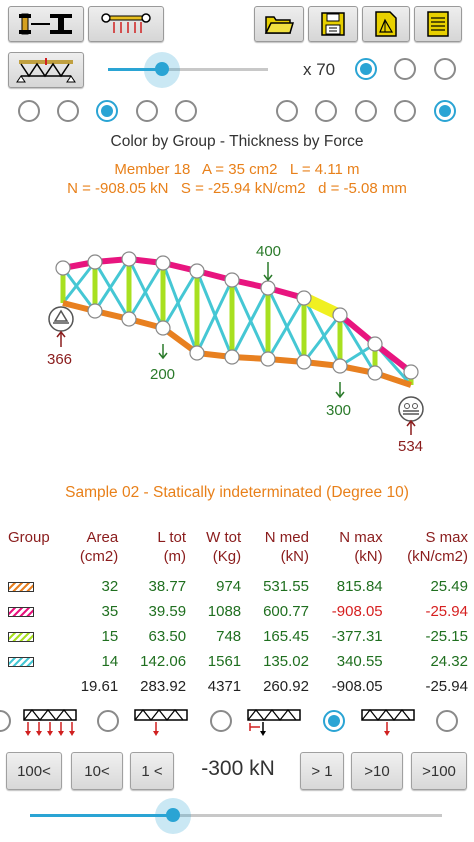 The image size is (474, 842). I want to click on scale-slider, so click(187, 70).